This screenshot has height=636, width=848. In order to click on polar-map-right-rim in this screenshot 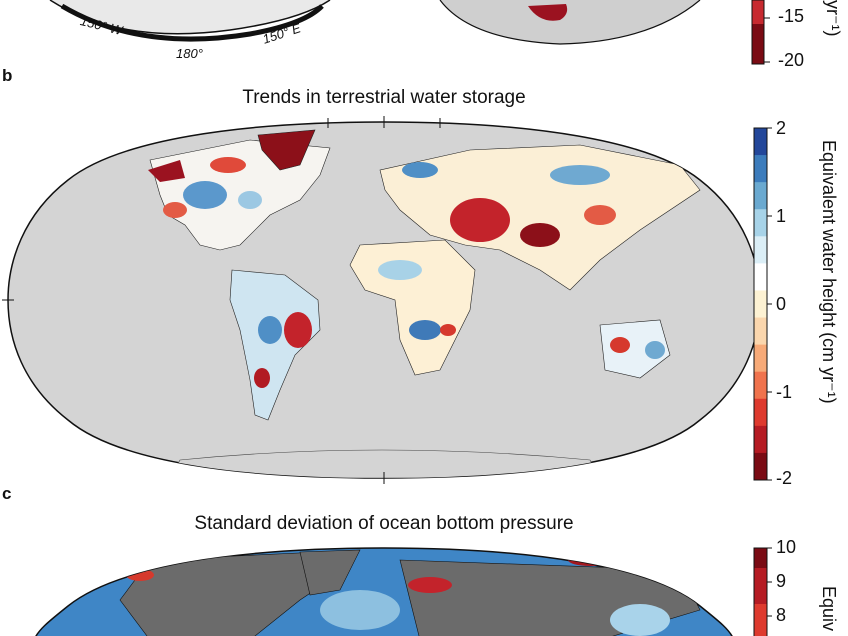, I will do `click(570, 22)`.